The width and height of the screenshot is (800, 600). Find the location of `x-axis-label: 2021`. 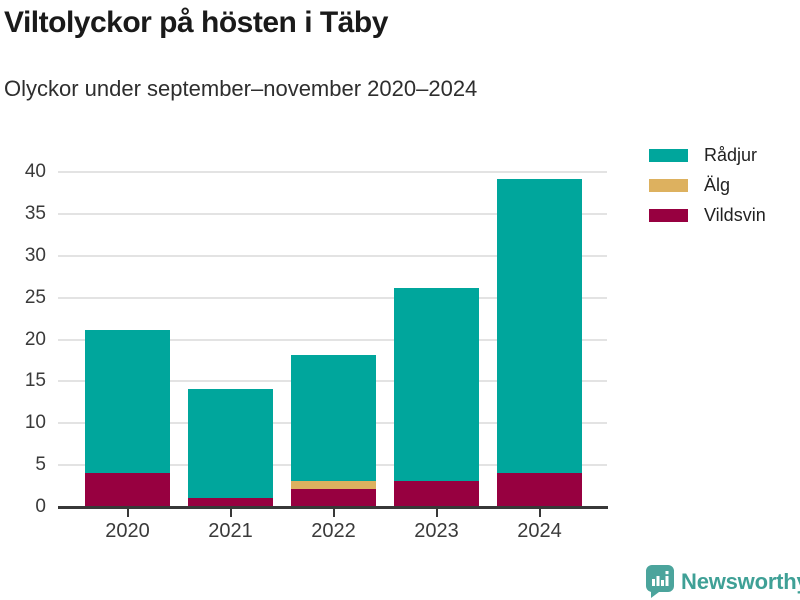

x-axis-label: 2021 is located at coordinates (230, 531).